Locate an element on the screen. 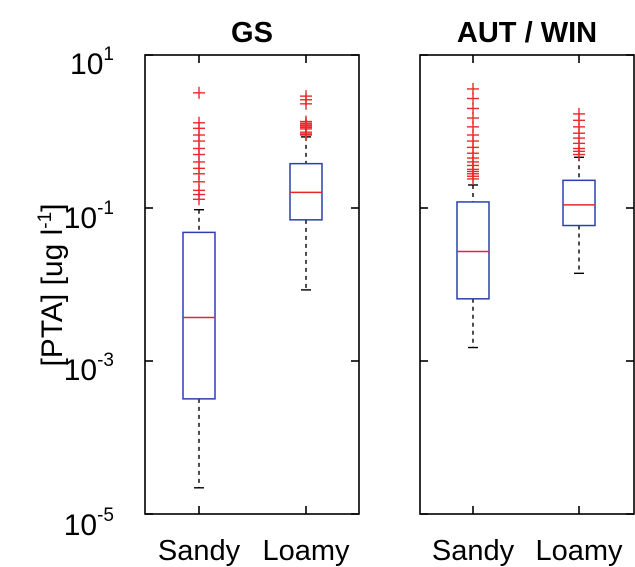 This screenshot has height=567, width=635. y-tick-label-1e-3: 10⁻³ is located at coordinates (89, 368).